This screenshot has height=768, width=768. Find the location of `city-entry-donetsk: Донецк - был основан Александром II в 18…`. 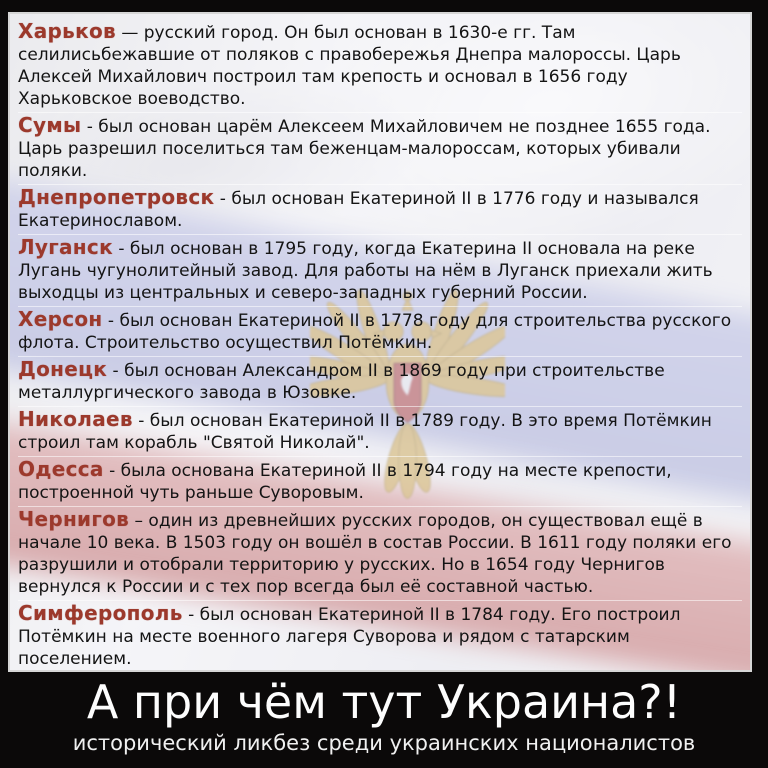

city-entry-donetsk: Донецк - был основан Александром II в 18… is located at coordinates (380, 381).